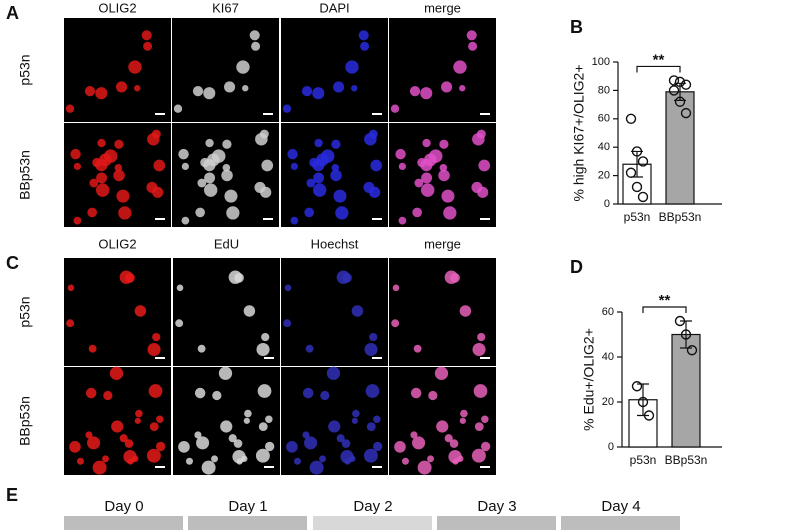 This screenshot has height=530, width=800. I want to click on x-tick-label: p53n, so click(643, 460).